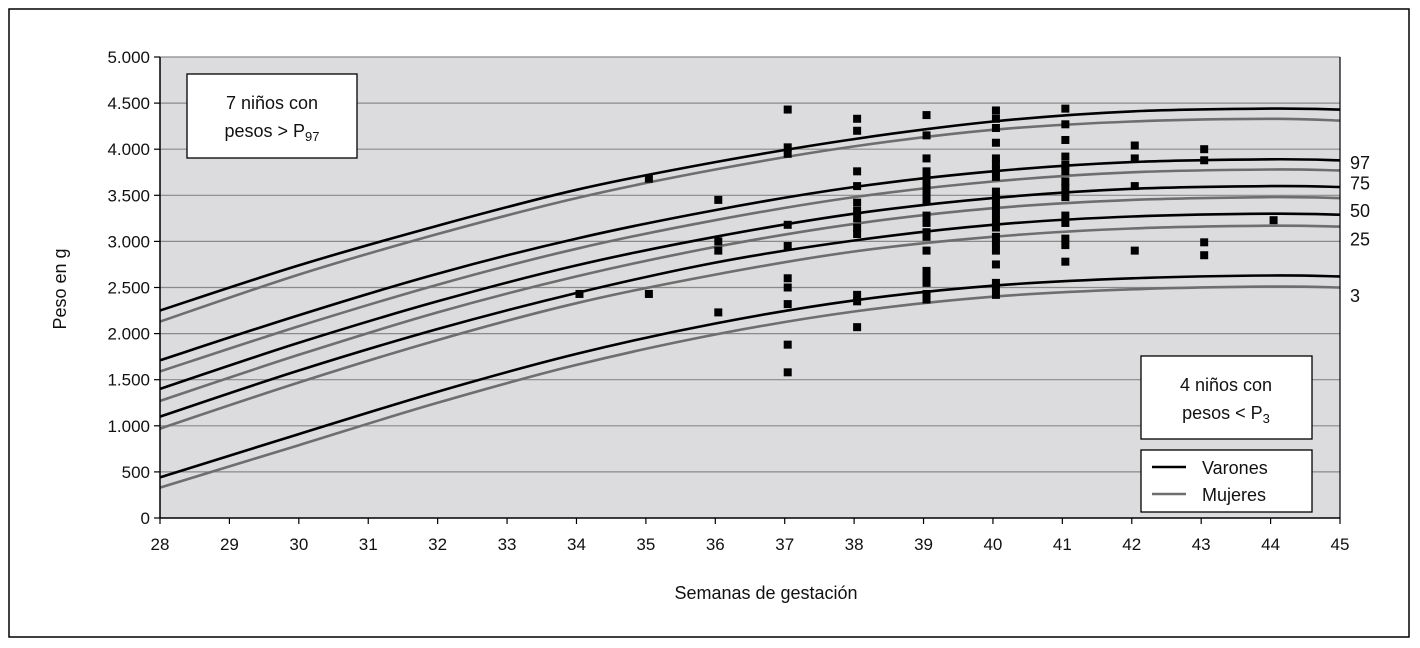 The height and width of the screenshot is (648, 1420). What do you see at coordinates (312, 136) in the screenshot?
I see `annotation-top-subscript: 97` at bounding box center [312, 136].